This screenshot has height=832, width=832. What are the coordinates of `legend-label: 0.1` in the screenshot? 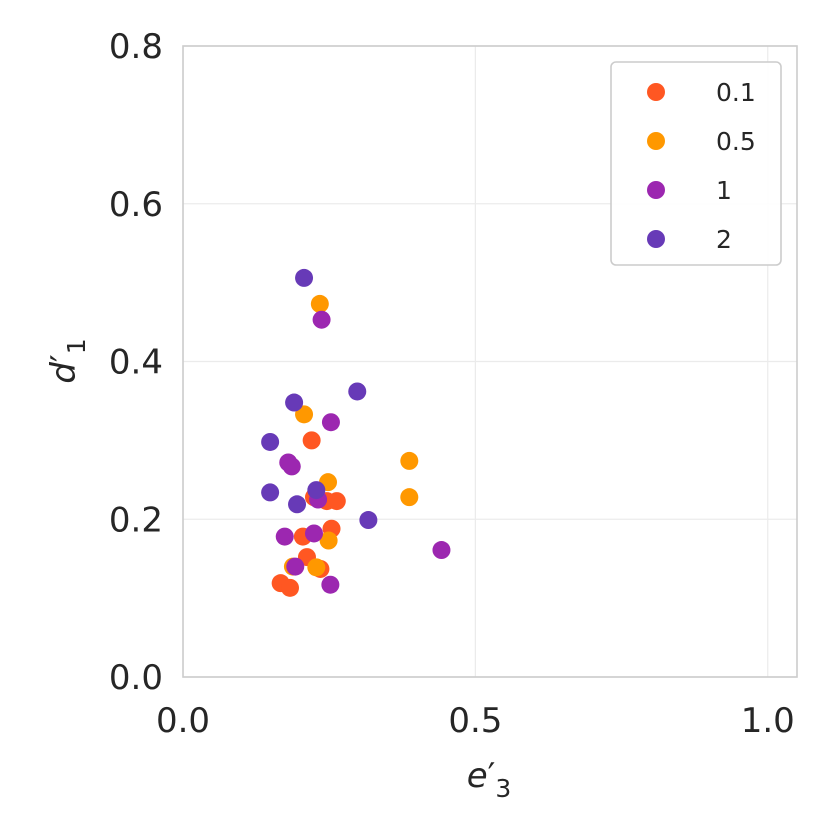 It's located at (736, 92).